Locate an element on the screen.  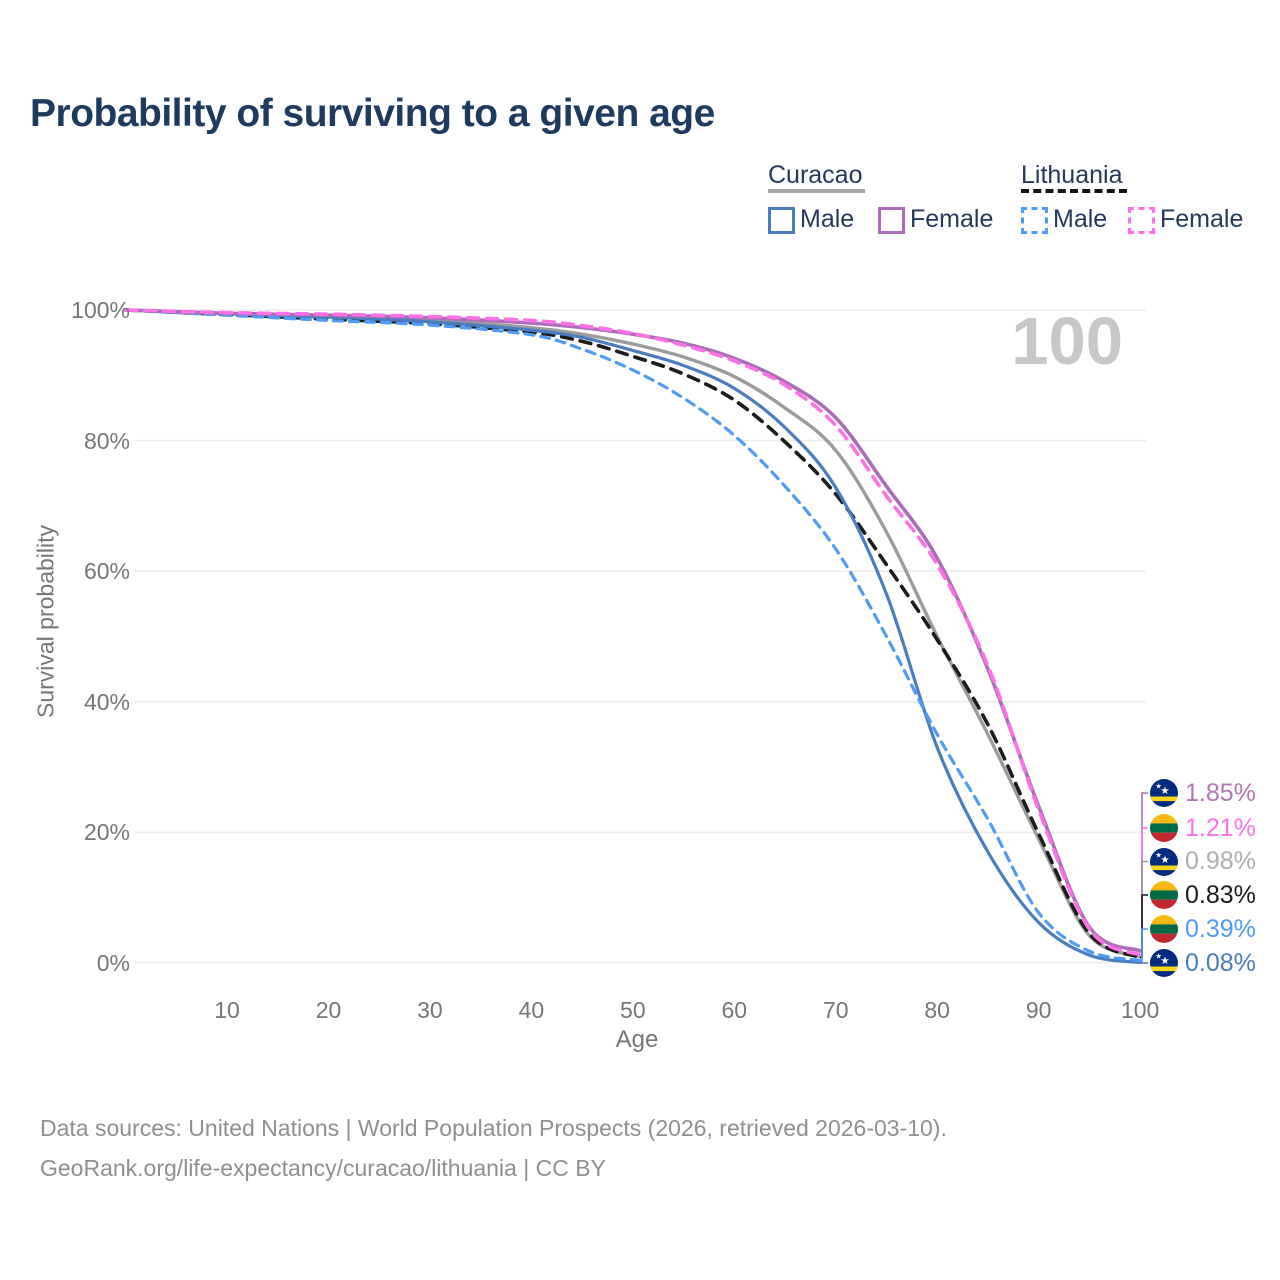
end-label-lithuania-total: 0.83% is located at coordinates (1203, 895).